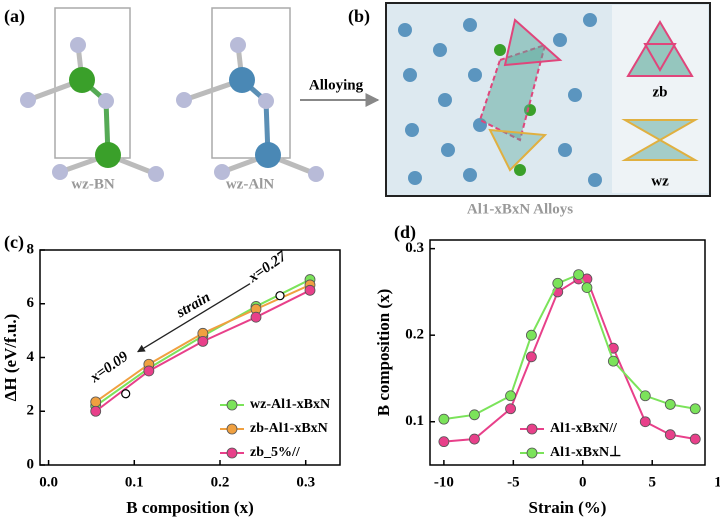 The width and height of the screenshot is (720, 530). What do you see at coordinates (336, 85) in the screenshot?
I see `arrow-label: Alloying` at bounding box center [336, 85].